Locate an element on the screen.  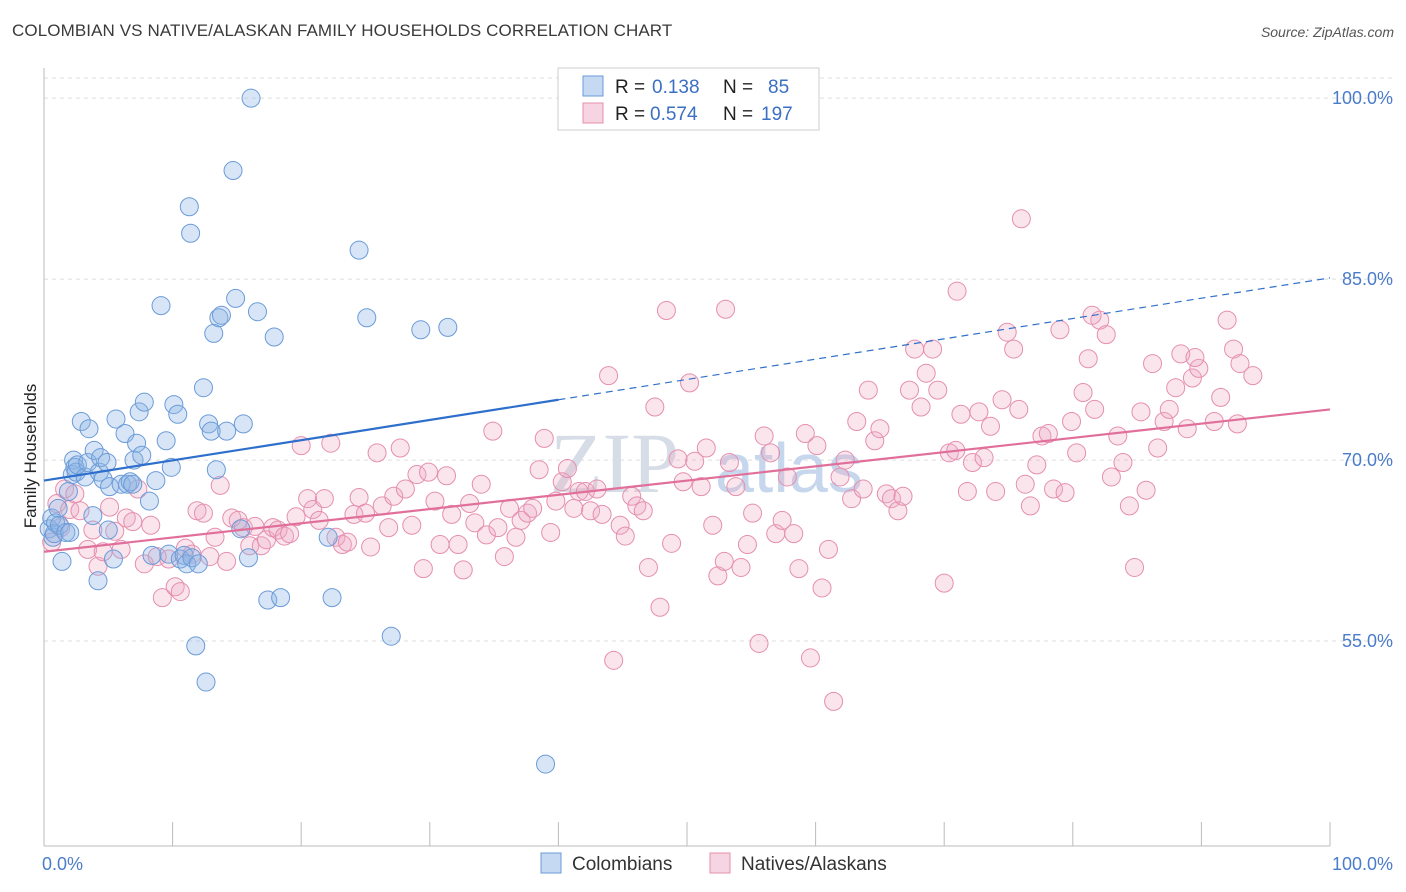
trend-colombians-extension is located at coordinates (944, 339).